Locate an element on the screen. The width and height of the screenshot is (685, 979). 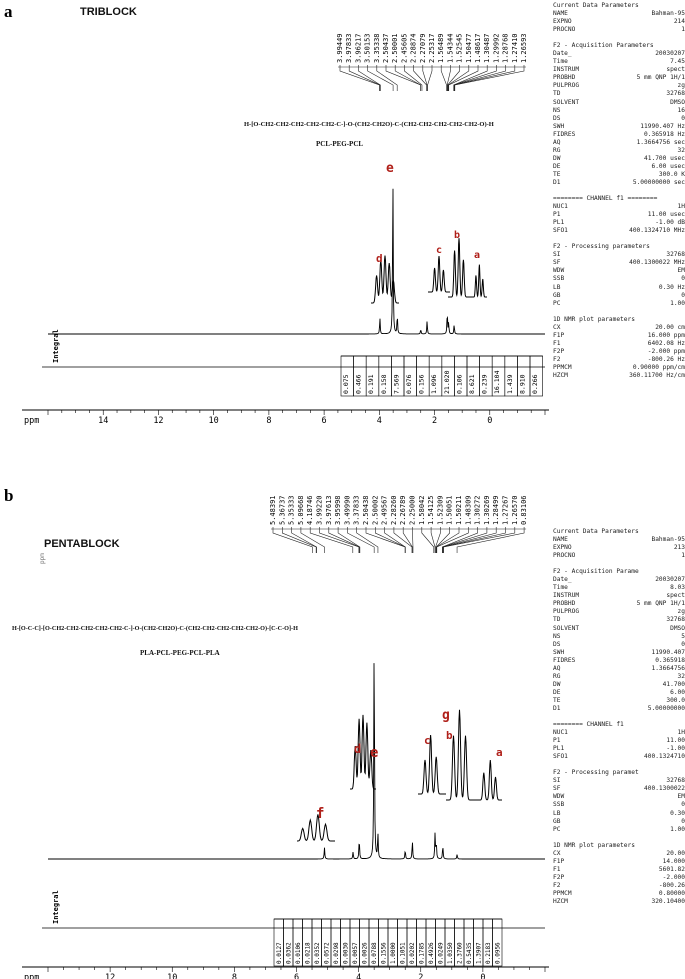
peak-label: 3.37833 is located at coordinates (357, 510).